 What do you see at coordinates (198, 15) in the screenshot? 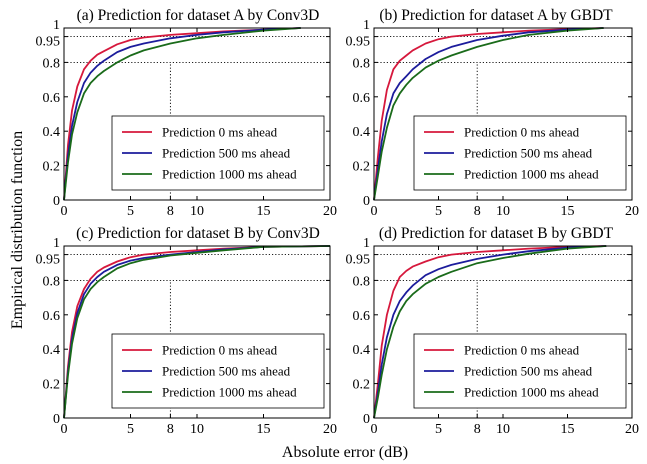
I see `panel-title: (a) Prediction for dataset A by Conv3D` at bounding box center [198, 15].